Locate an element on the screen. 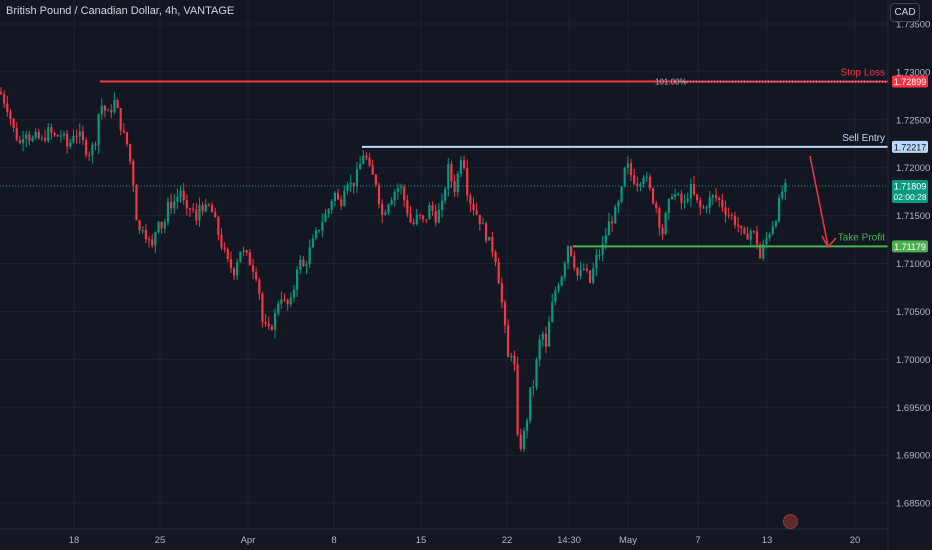  level-name: Sell Entry is located at coordinates (863, 138).